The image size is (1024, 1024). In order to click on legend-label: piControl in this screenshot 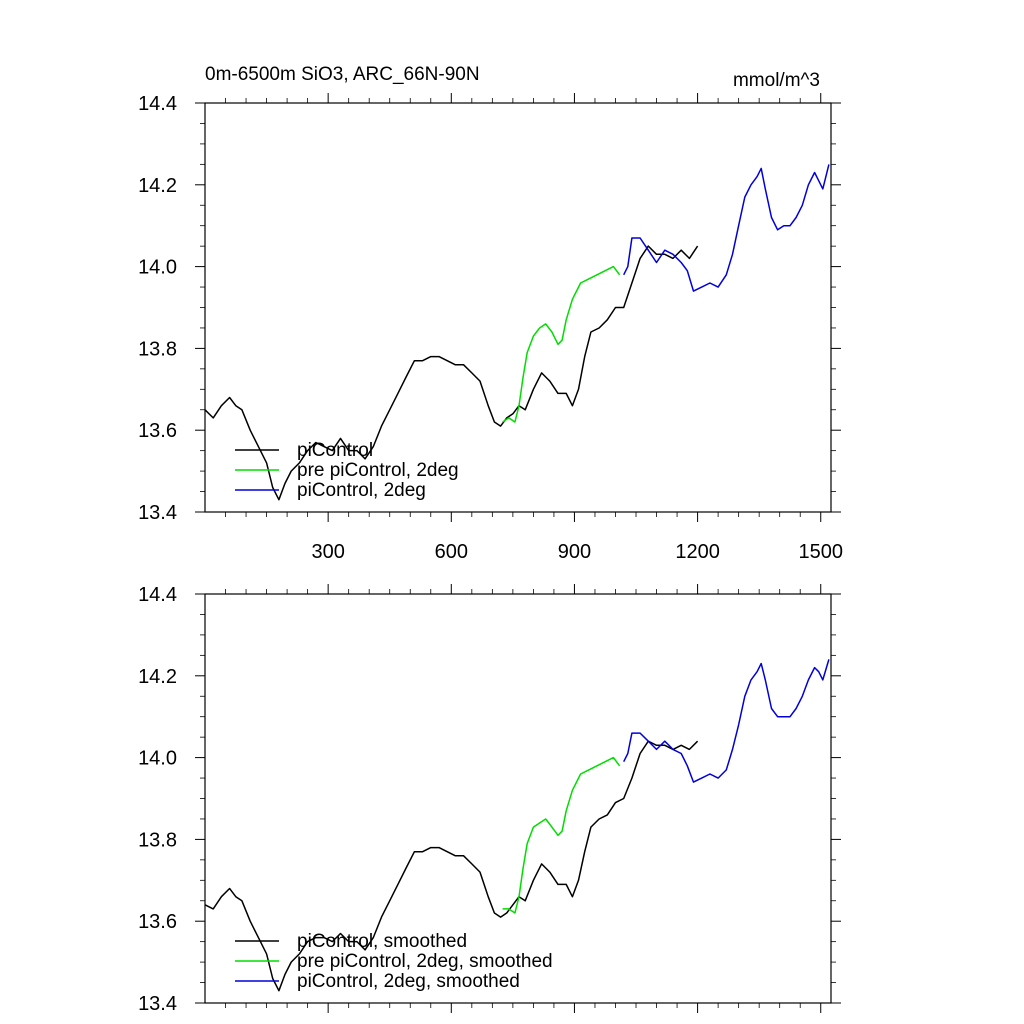, I will do `click(335, 450)`.